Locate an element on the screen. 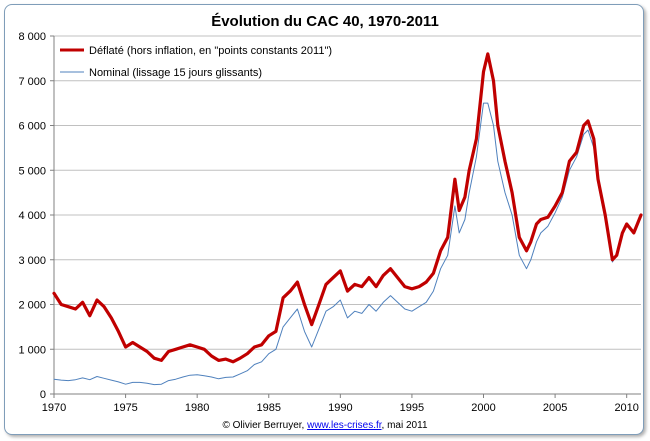 This screenshot has width=650, height=441. credit-prefix: © Olivier Berruyer, is located at coordinates (264, 425).